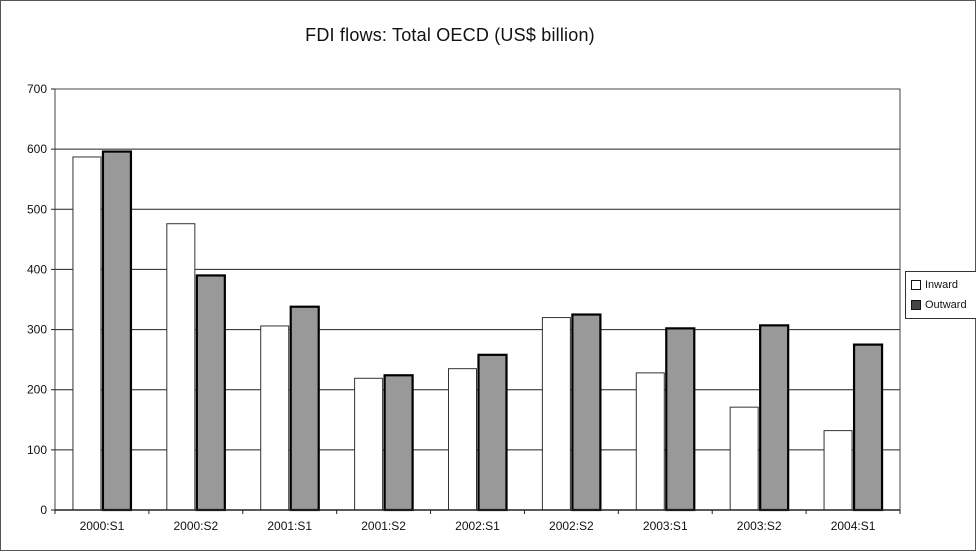 The width and height of the screenshot is (976, 551). What do you see at coordinates (940, 295) in the screenshot?
I see `legend: Inward Outward` at bounding box center [940, 295].